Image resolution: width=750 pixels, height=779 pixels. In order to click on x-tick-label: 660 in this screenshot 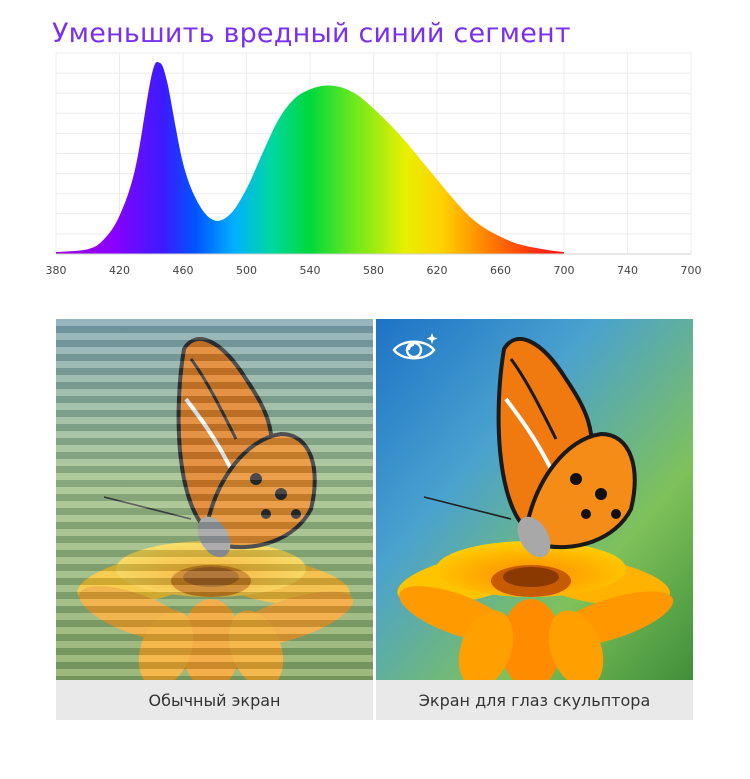, I will do `click(500, 270)`.